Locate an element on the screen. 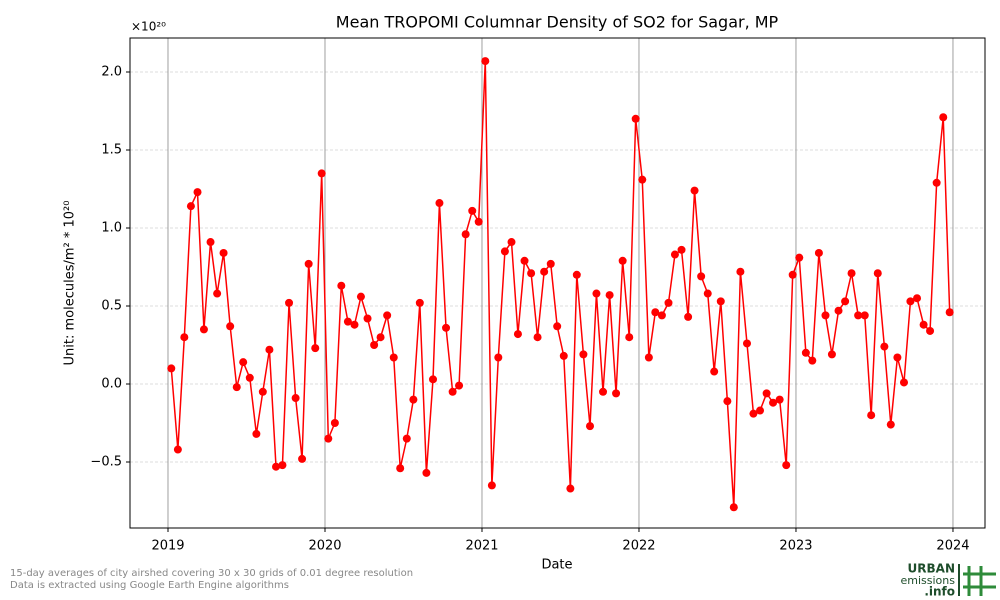 The height and width of the screenshot is (600, 1000). y-axis-label: Unit: molecules/m² * 10²⁰ is located at coordinates (70, 283).